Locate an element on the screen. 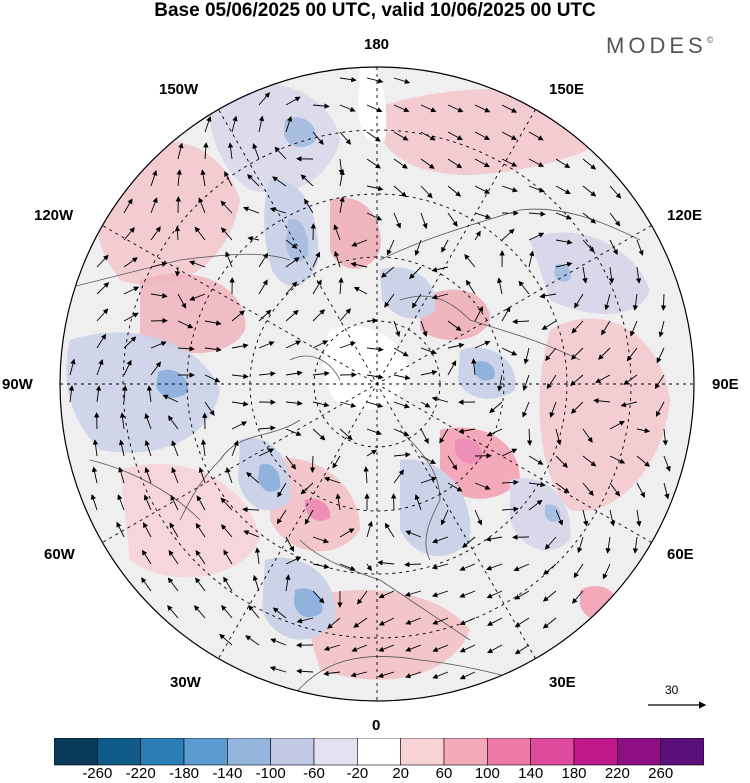 Image resolution: width=750 pixels, height=783 pixels. wind-reference-value: 30 is located at coordinates (672, 690).